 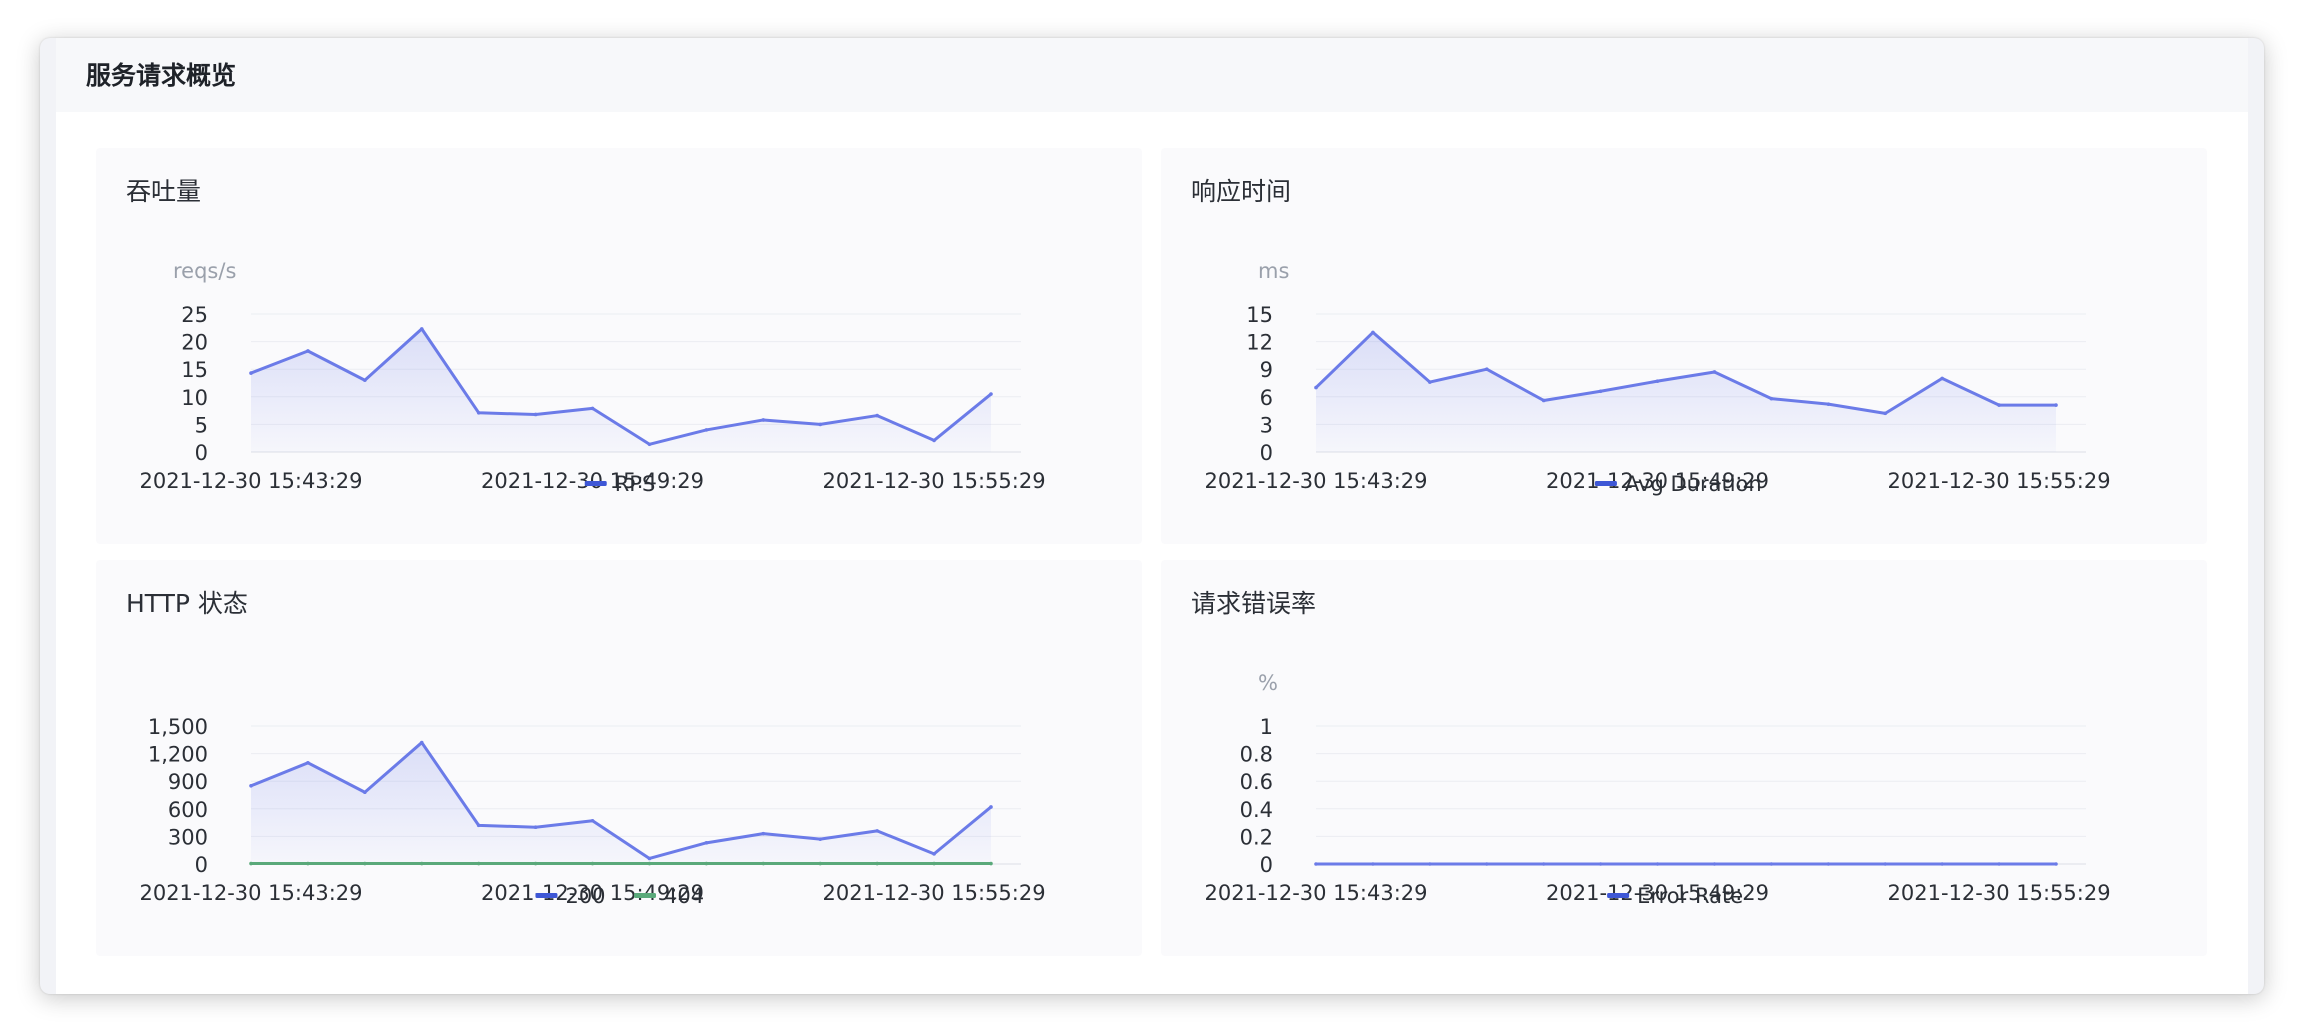 I want to click on card-title: 响应时间, so click(x=1241, y=191).